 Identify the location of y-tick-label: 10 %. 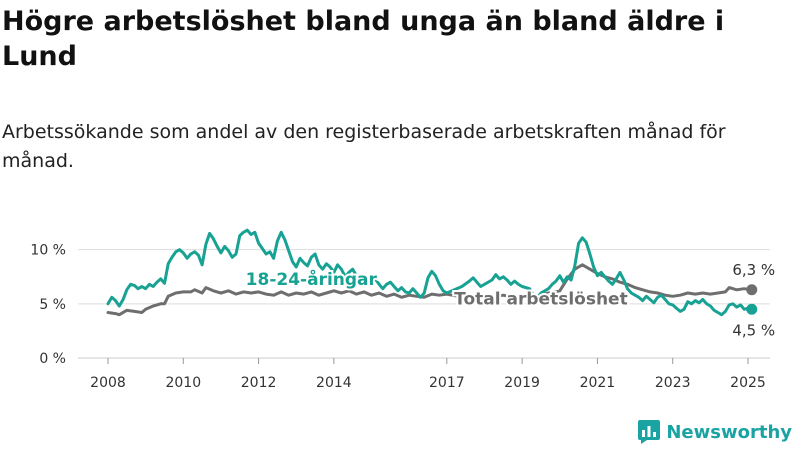
(48, 251).